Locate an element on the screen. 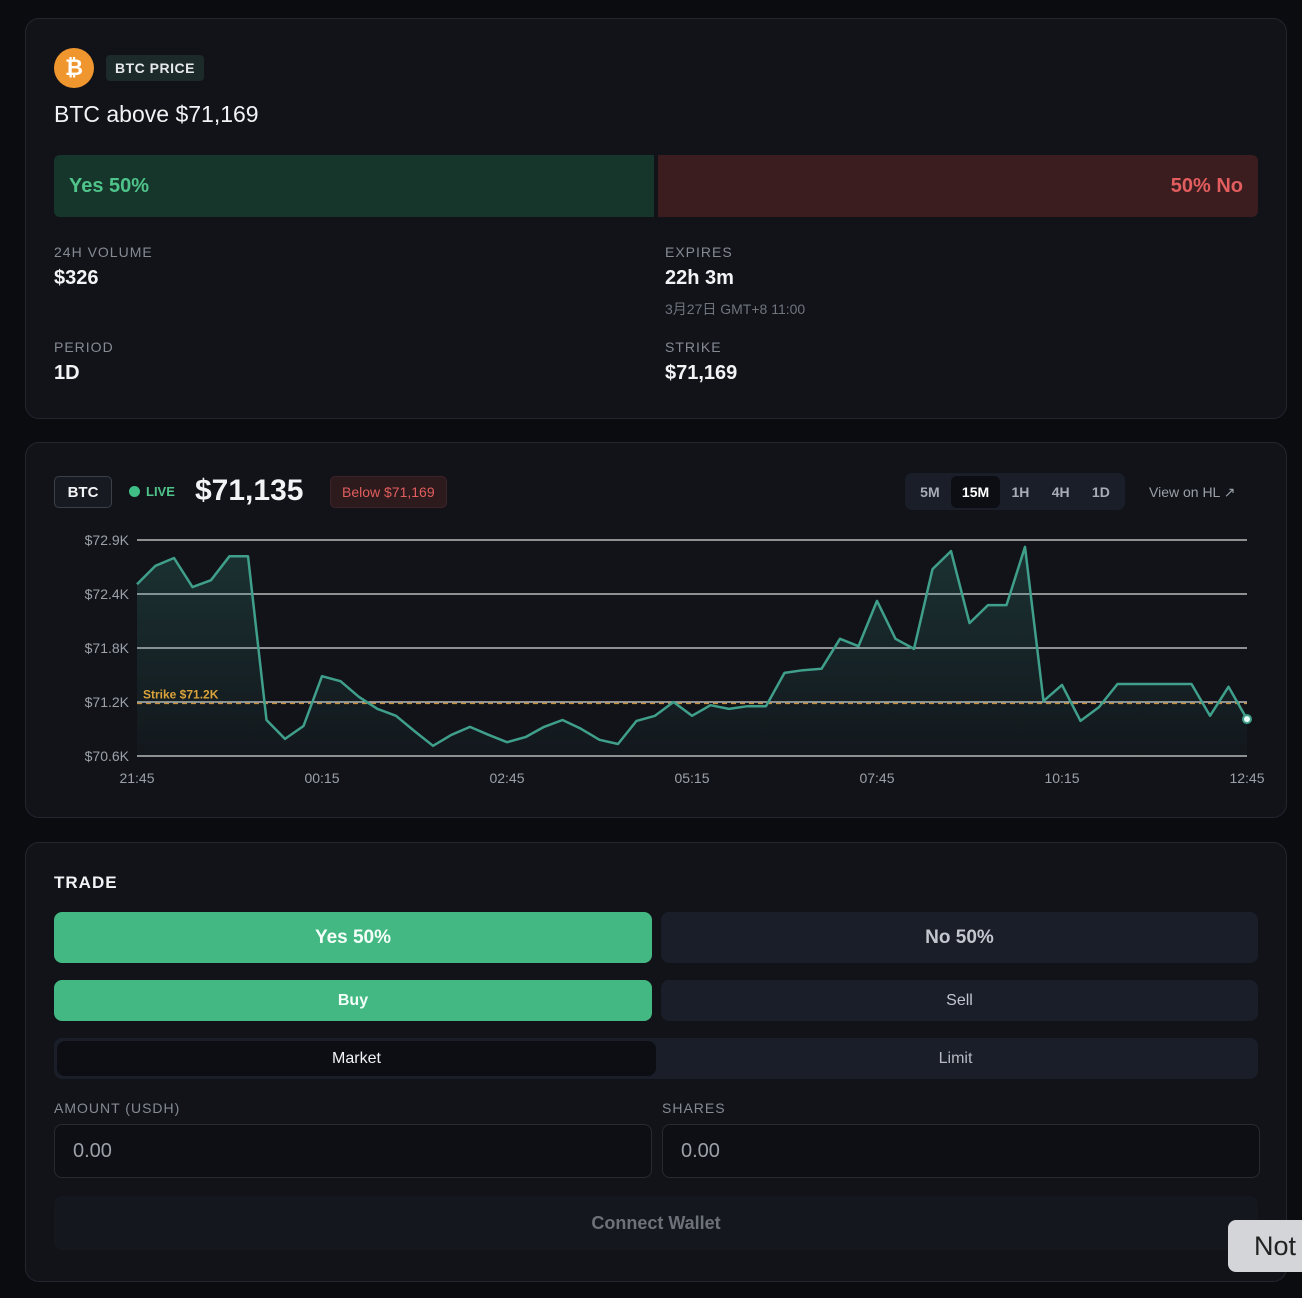 The width and height of the screenshot is (1302, 1298). stat-label: EXPIRES is located at coordinates (699, 252).